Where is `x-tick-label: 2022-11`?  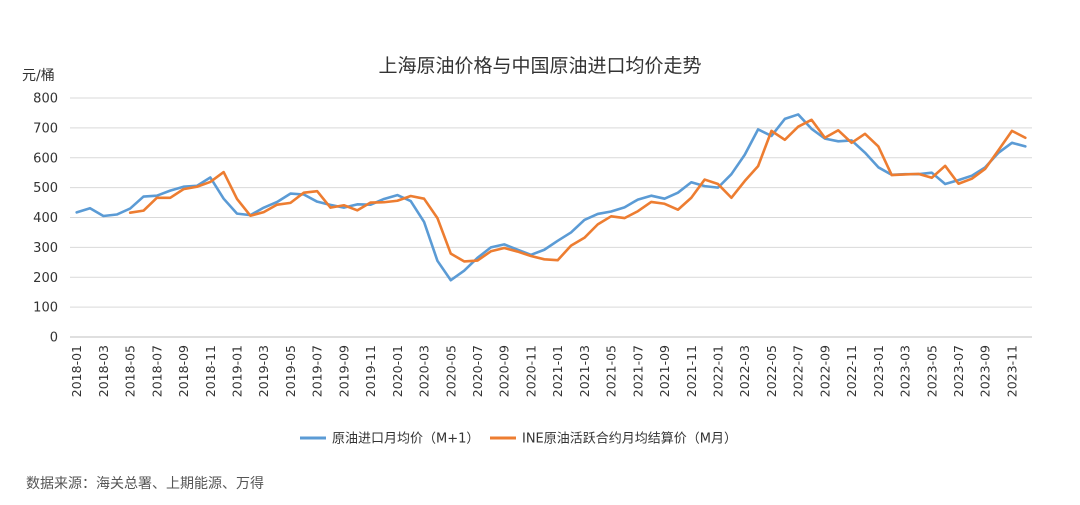
x-tick-label: 2022-11 is located at coordinates (851, 371).